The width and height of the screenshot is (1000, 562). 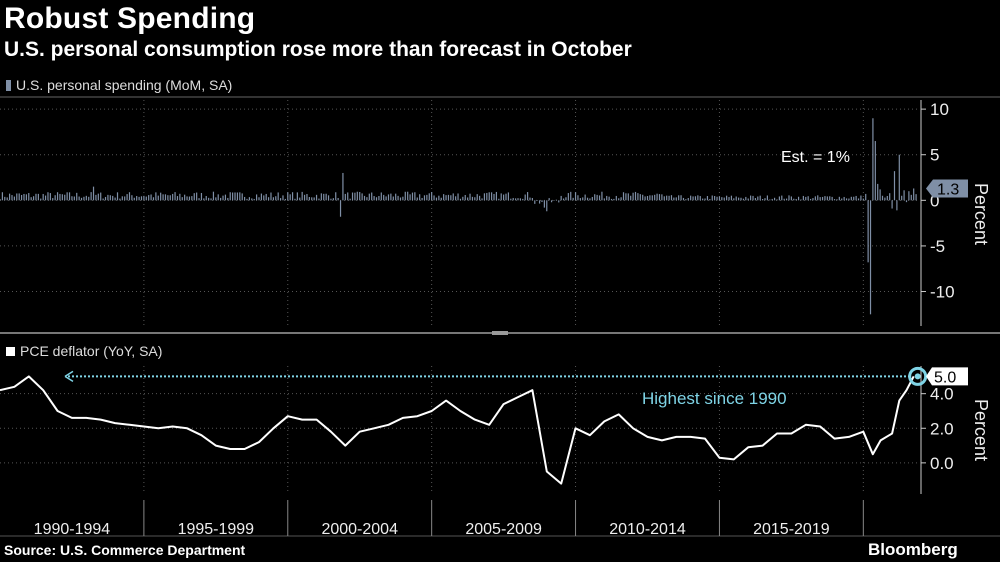 What do you see at coordinates (72, 529) in the screenshot?
I see `x-category-label: 1990-1994` at bounding box center [72, 529].